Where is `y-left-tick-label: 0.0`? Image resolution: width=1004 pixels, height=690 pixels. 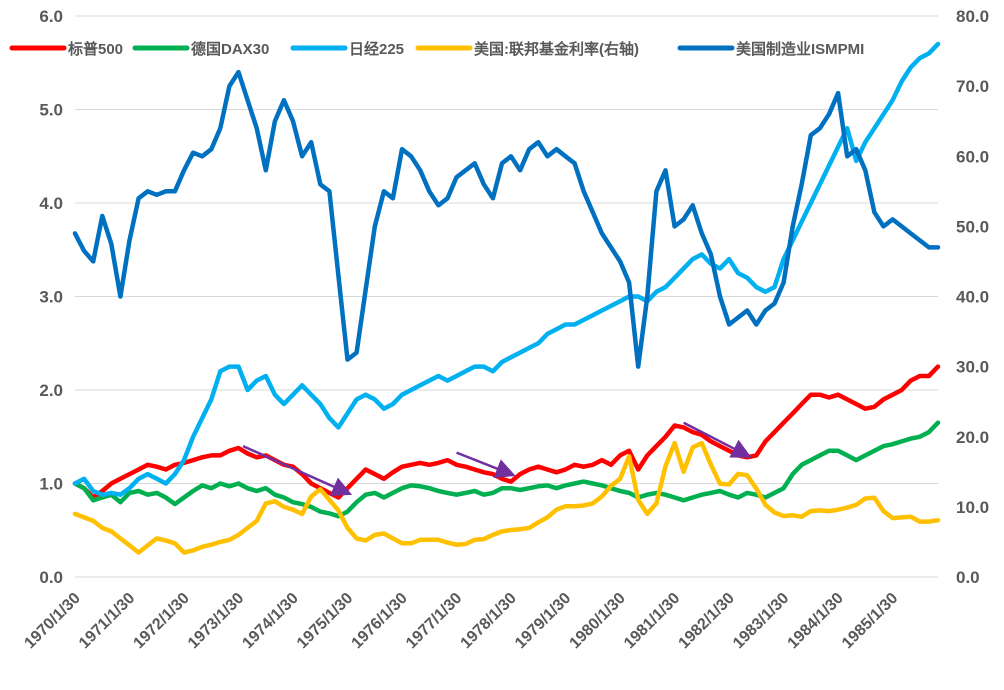 y-left-tick-label: 0.0 is located at coordinates (51, 577).